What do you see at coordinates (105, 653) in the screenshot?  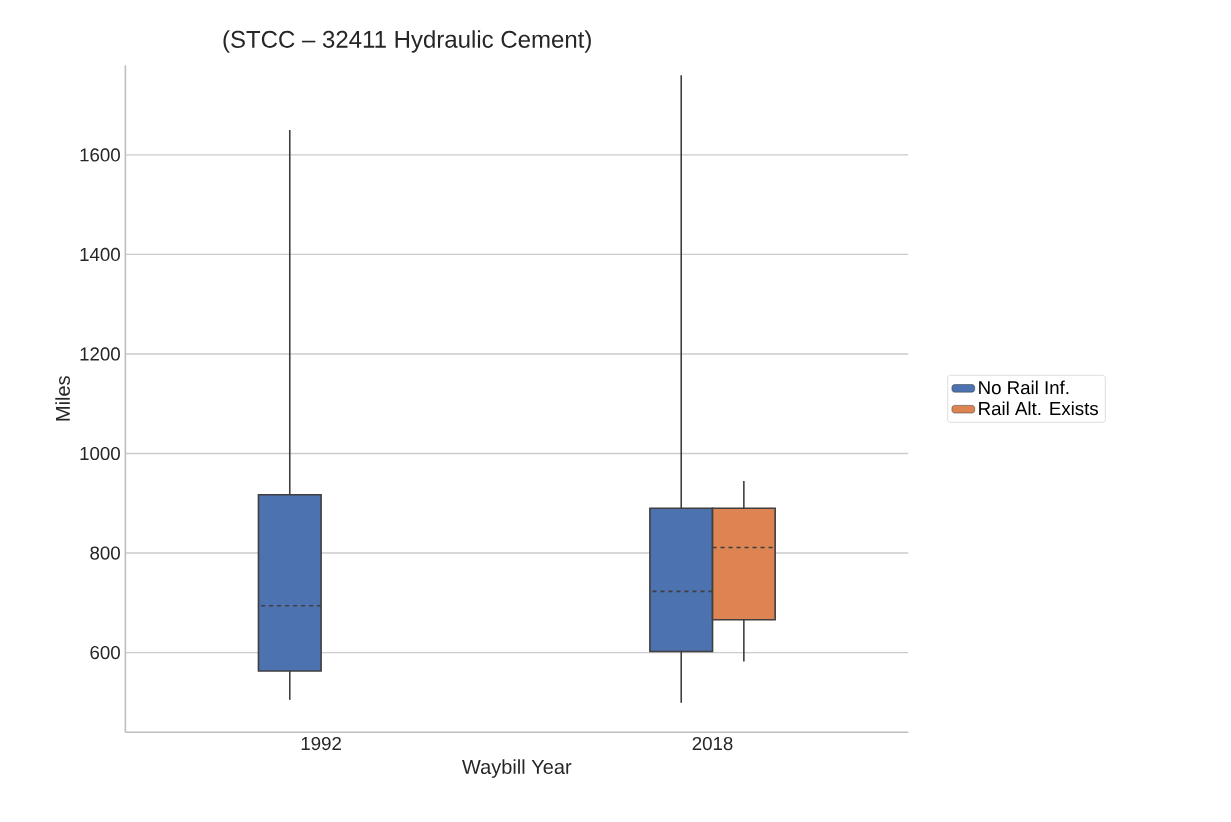 I see `y-tick-label: 600` at bounding box center [105, 653].